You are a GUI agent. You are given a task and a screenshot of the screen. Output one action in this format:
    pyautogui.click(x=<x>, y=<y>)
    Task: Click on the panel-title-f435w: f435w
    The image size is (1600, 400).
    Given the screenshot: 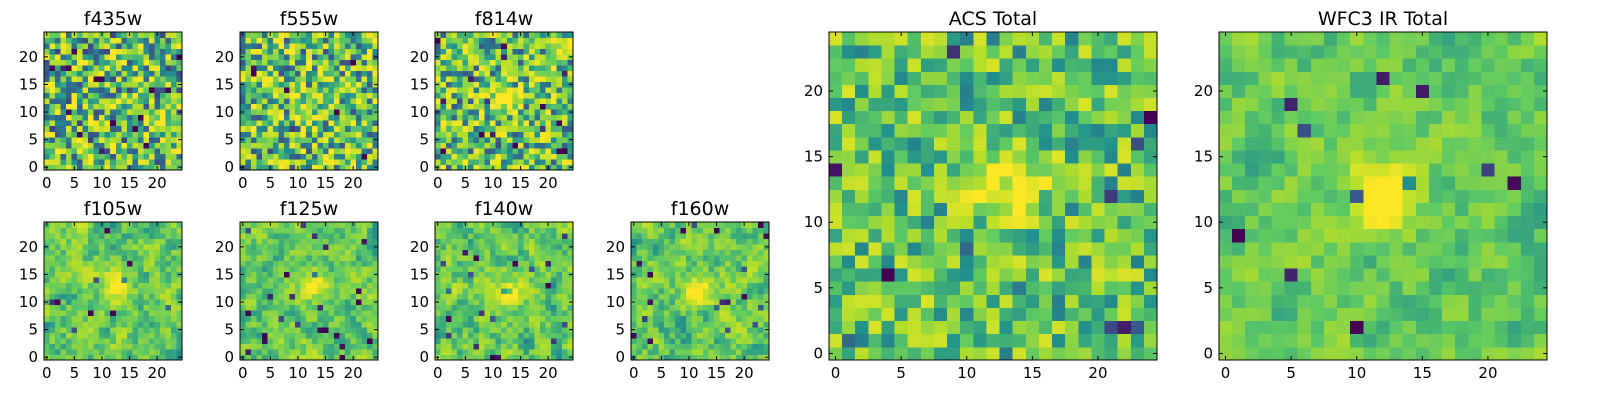 What is the action you would take?
    pyautogui.click(x=113, y=19)
    